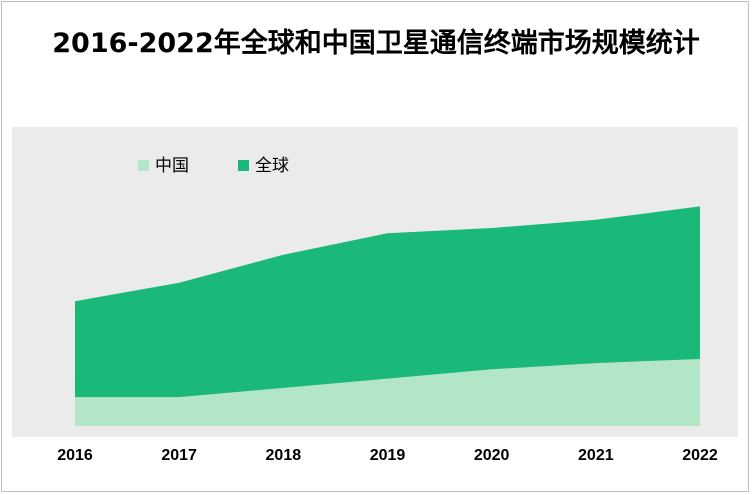 Image resolution: width=752 pixels, height=495 pixels. I want to click on x-tick-label: 2022, so click(700, 455).